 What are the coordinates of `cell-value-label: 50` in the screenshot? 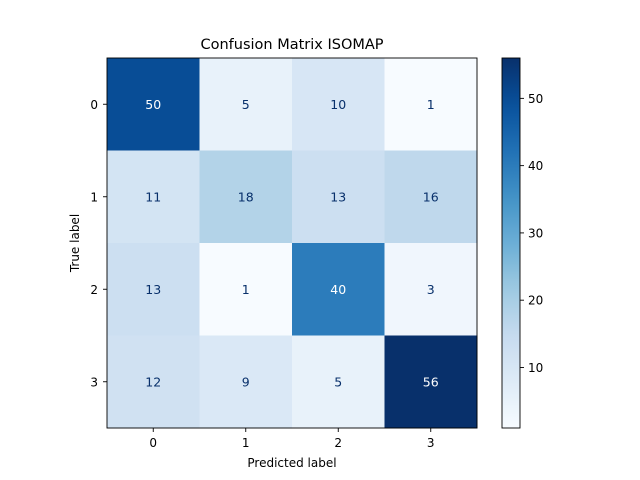 It's located at (153, 104).